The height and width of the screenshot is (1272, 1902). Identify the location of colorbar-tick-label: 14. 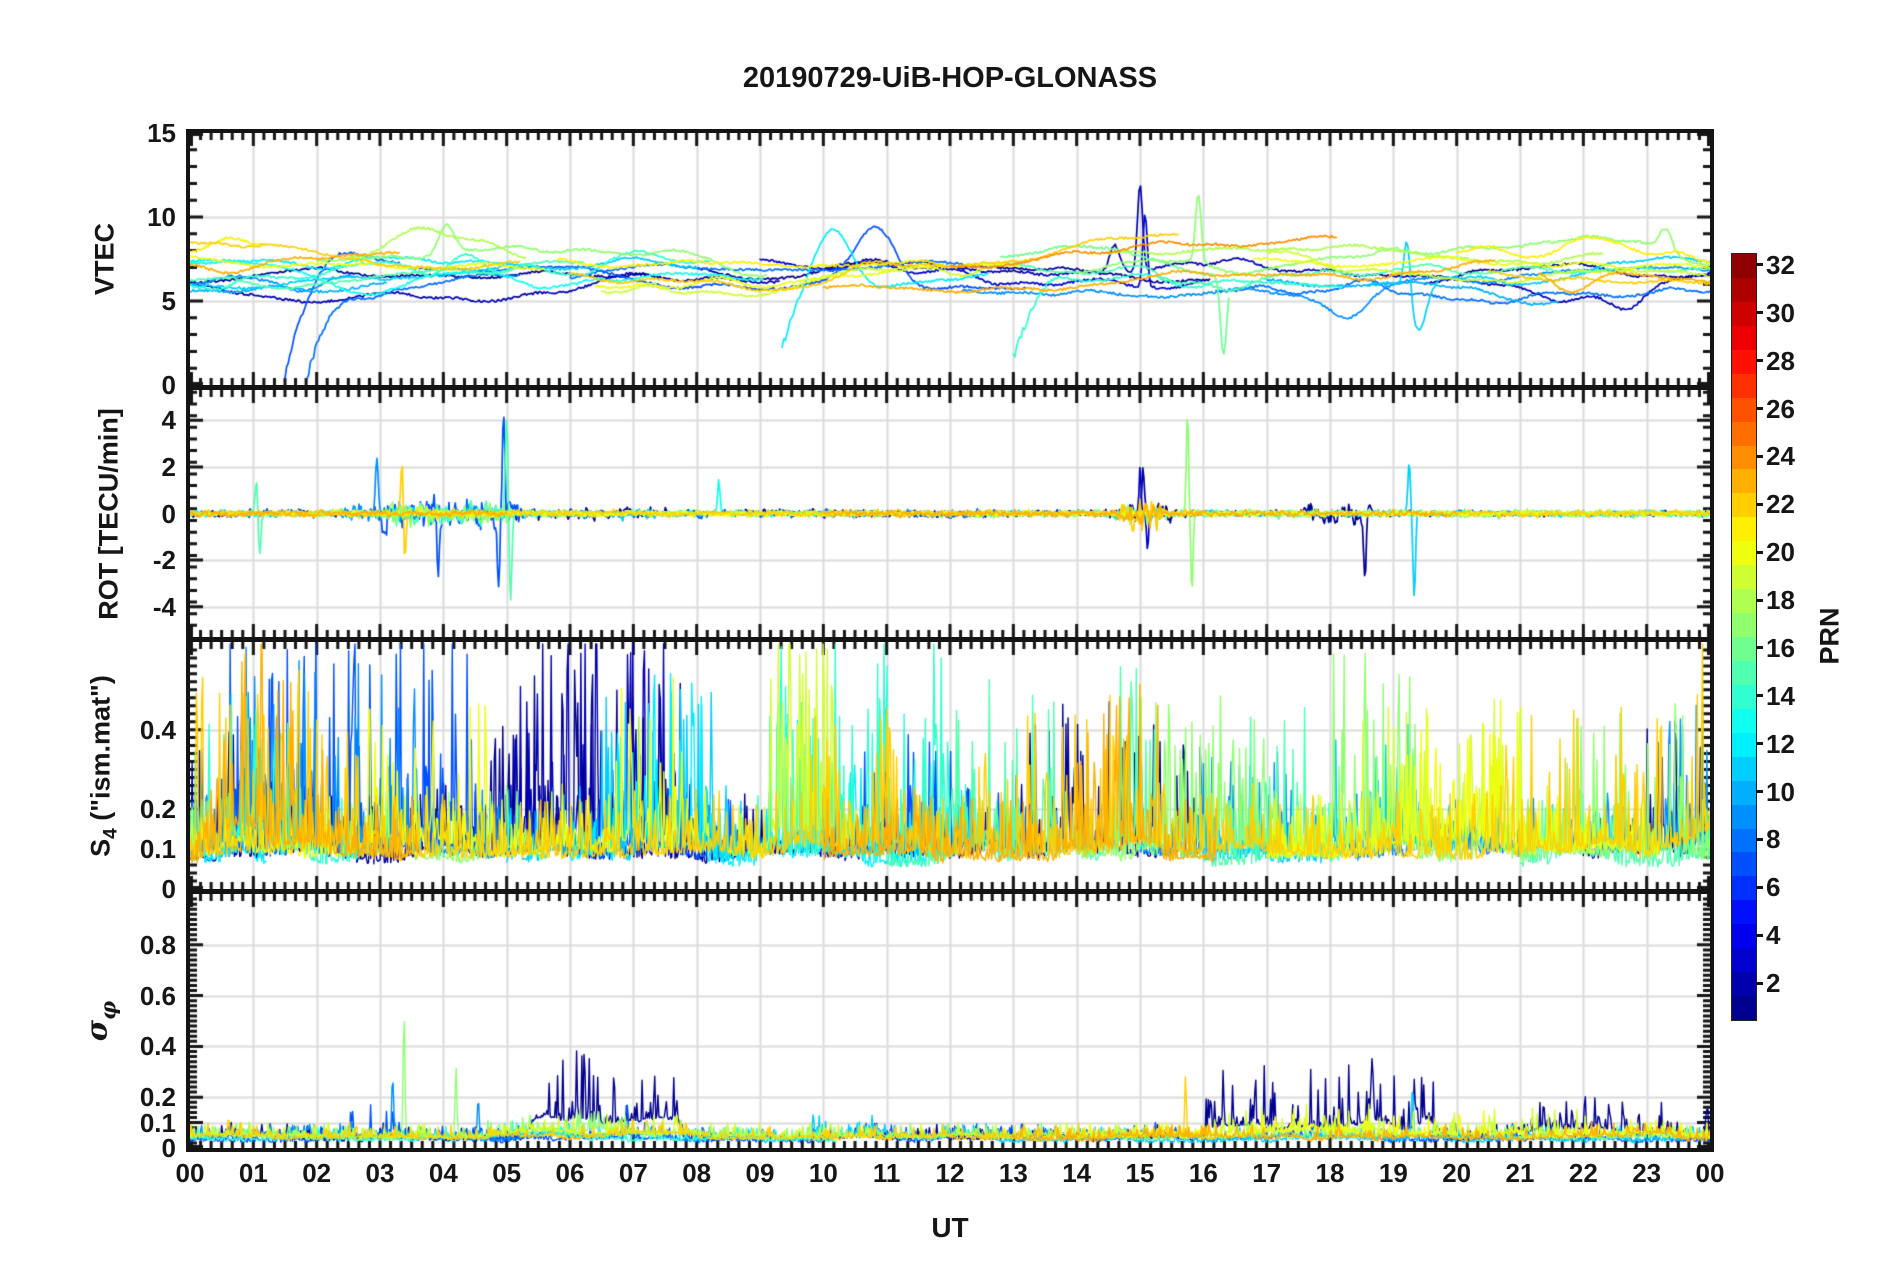
(1780, 695).